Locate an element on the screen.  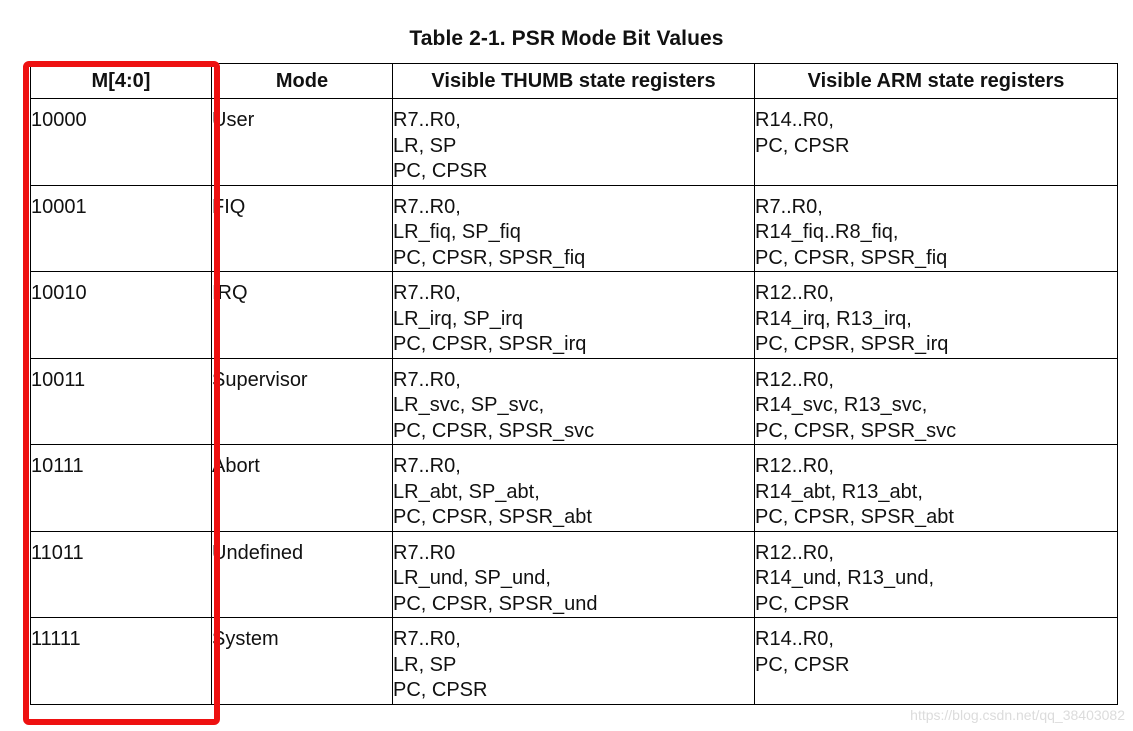
register-line: R7..R0 is located at coordinates (424, 552).